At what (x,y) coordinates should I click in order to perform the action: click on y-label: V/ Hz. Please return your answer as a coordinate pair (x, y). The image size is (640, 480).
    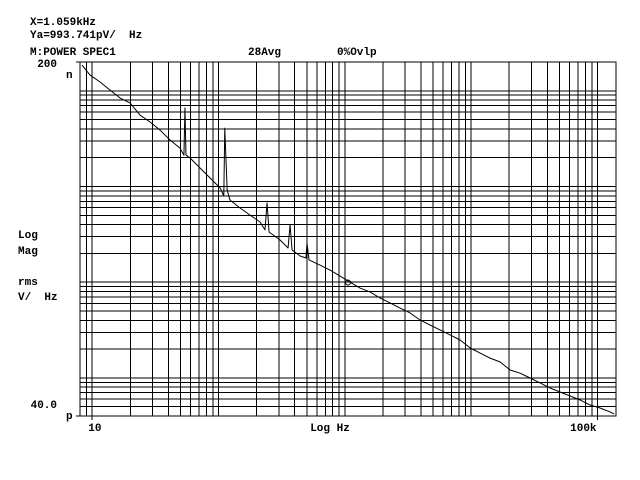
    Looking at the image, I should click on (38, 298).